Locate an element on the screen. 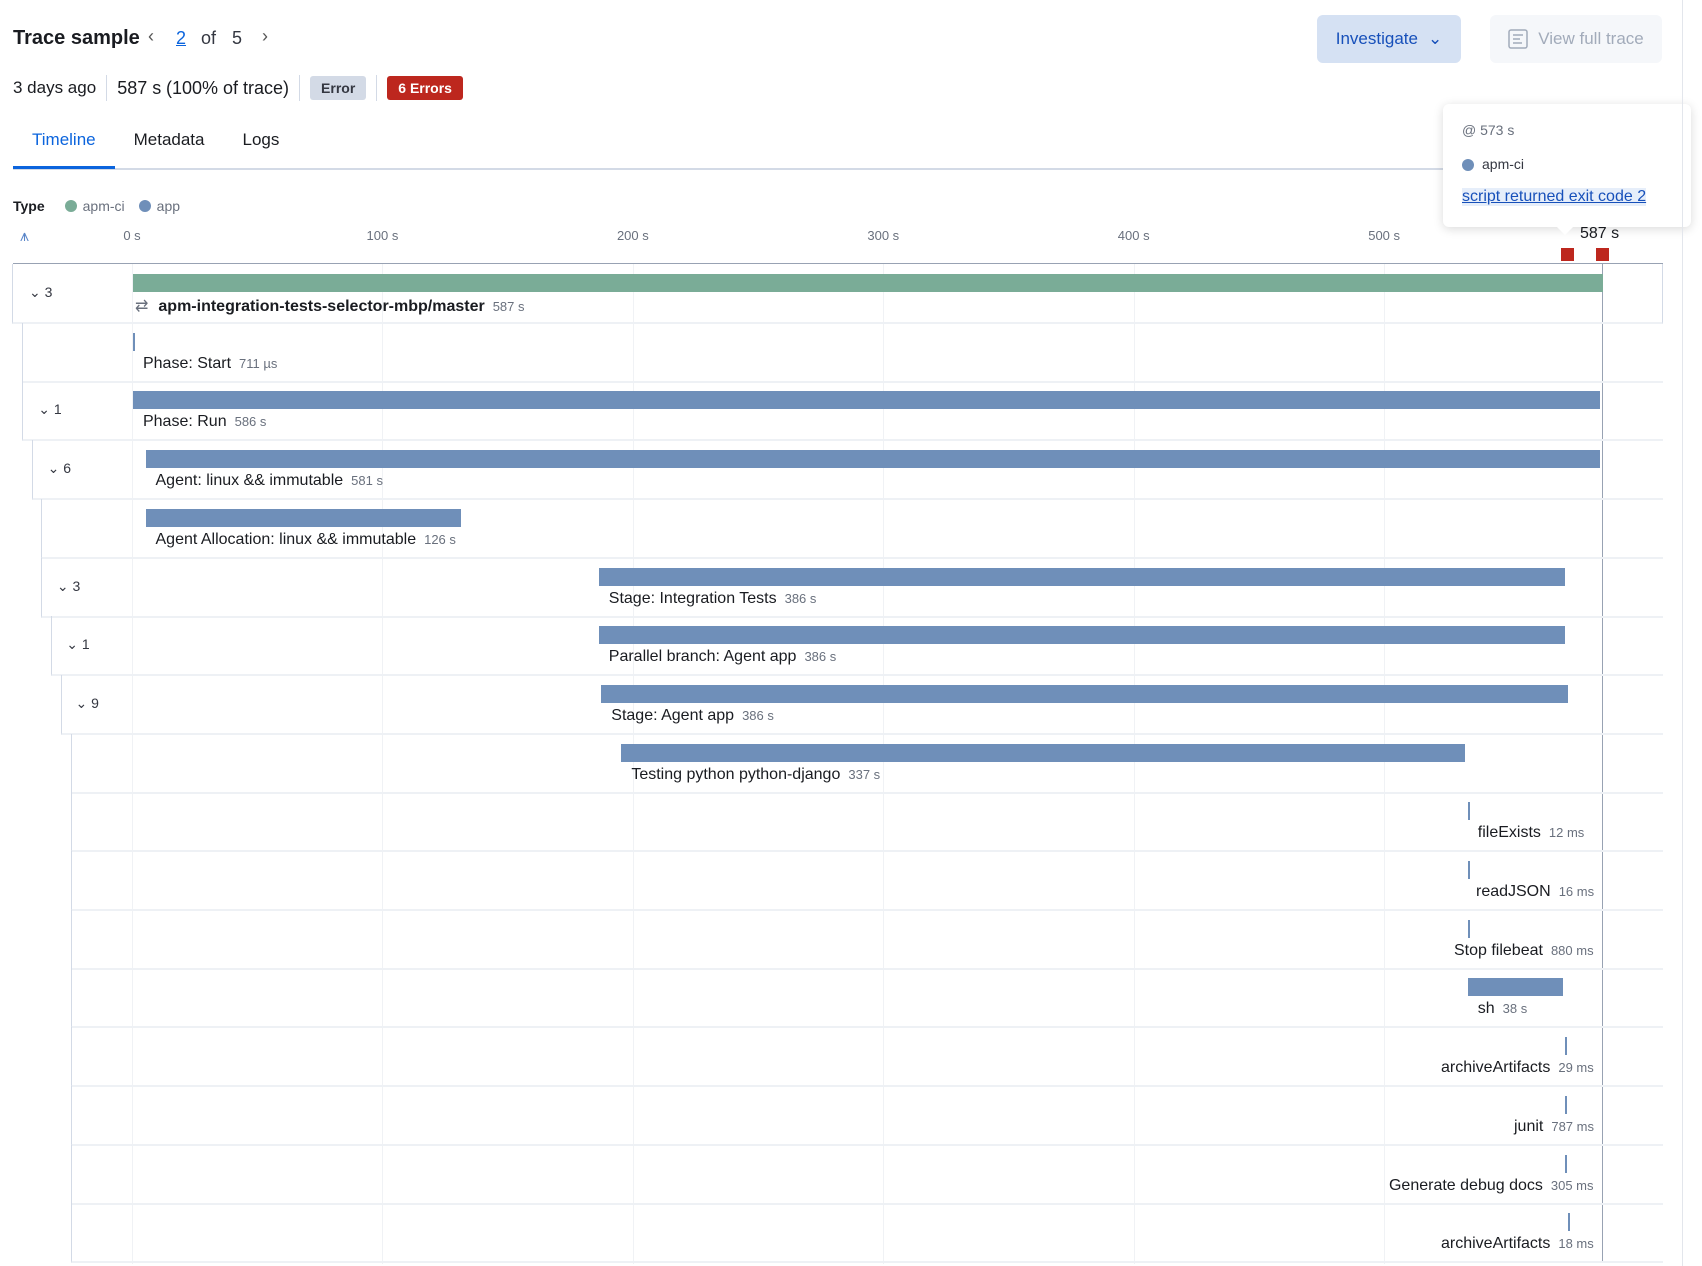 Image resolution: width=1702 pixels, height=1266 pixels. span-row: Phase: Start 711 µs is located at coordinates (842, 352).